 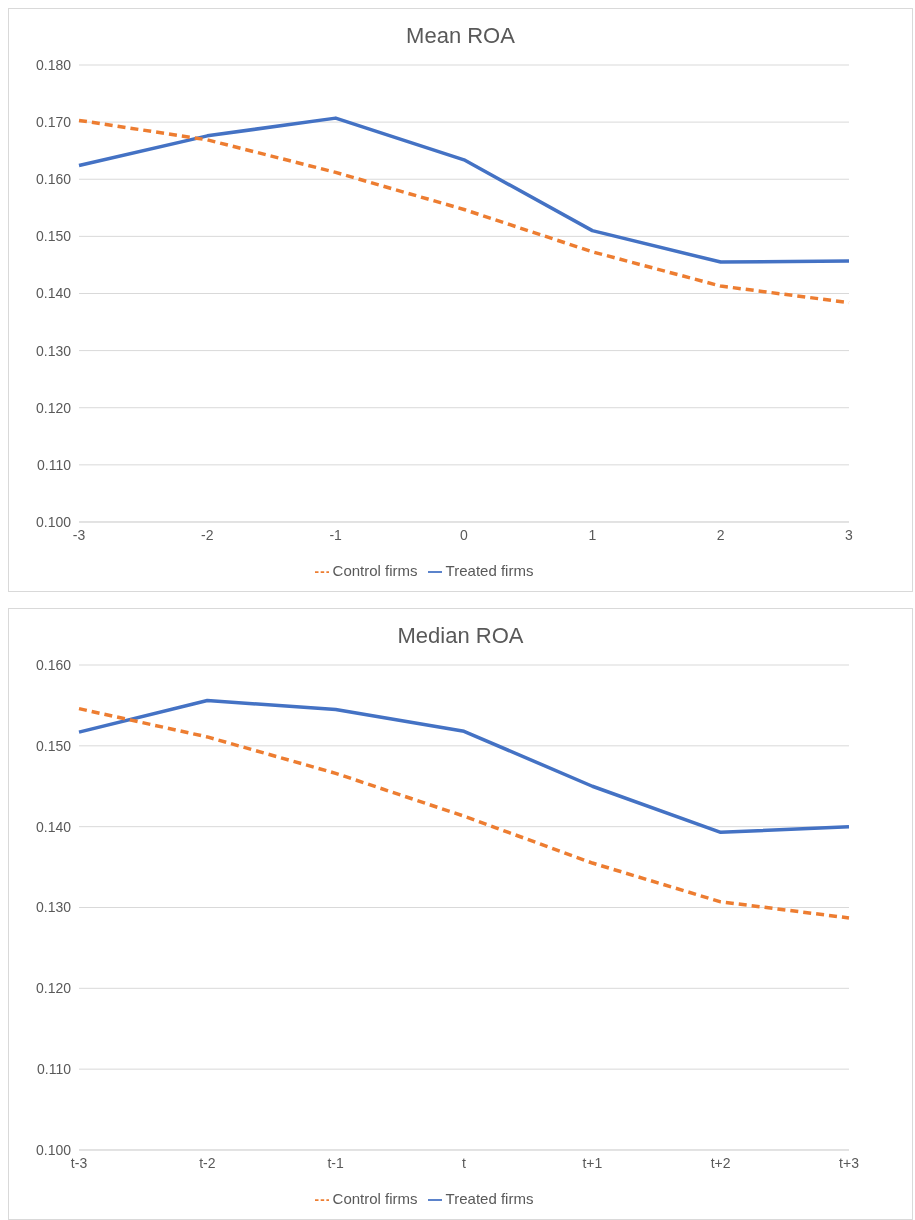 What do you see at coordinates (53, 122) in the screenshot?
I see `y-tick-label: 0.170` at bounding box center [53, 122].